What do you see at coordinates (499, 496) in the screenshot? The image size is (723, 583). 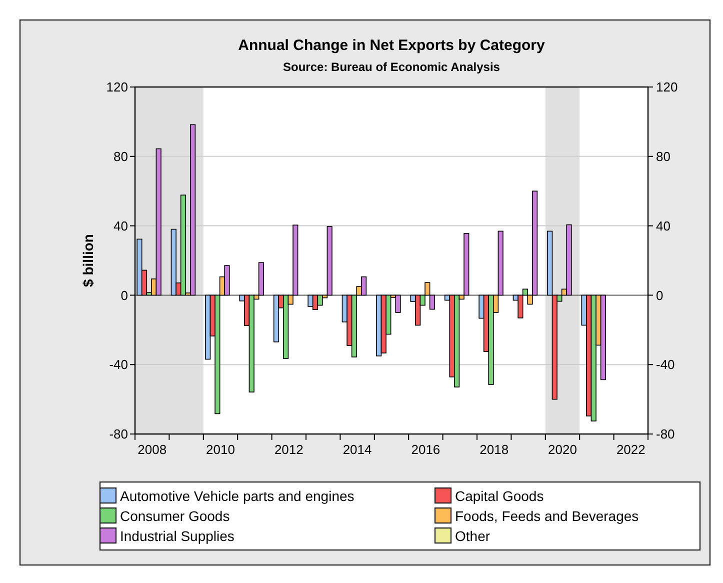 I see `legend-label: Capital Goods` at bounding box center [499, 496].